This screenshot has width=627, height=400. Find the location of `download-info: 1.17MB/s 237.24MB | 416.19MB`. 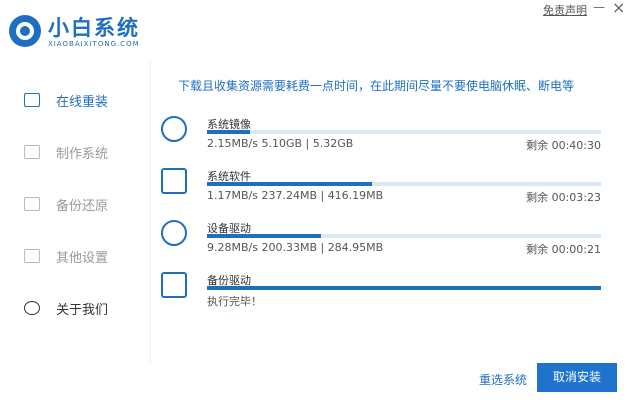

download-info: 1.17MB/s 237.24MB | 416.19MB is located at coordinates (295, 195).